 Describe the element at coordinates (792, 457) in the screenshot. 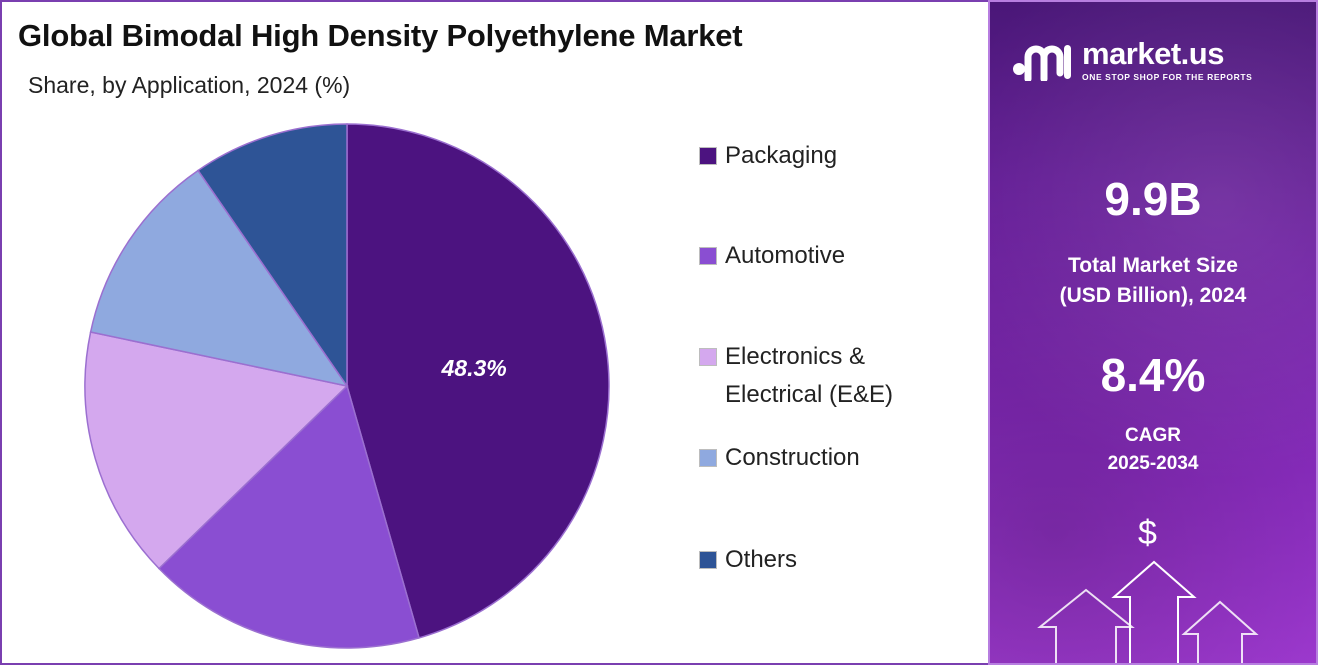

I see `legend-label: Construction` at that location.